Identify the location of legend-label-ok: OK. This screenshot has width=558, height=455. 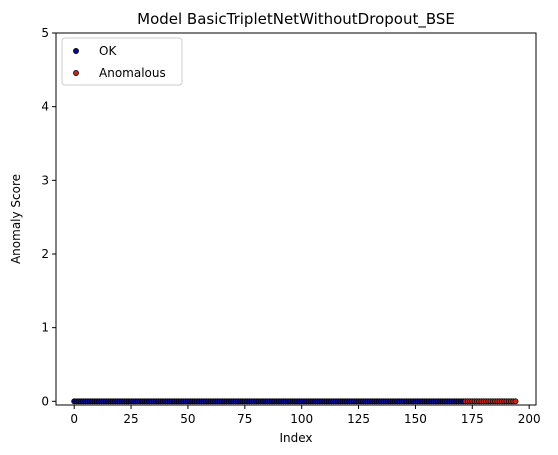
(108, 51).